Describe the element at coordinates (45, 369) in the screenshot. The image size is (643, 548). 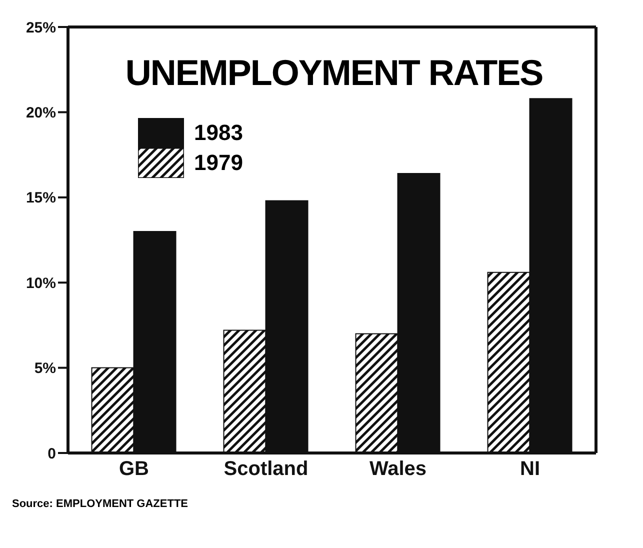
I see `y-tick-label: 5%` at that location.